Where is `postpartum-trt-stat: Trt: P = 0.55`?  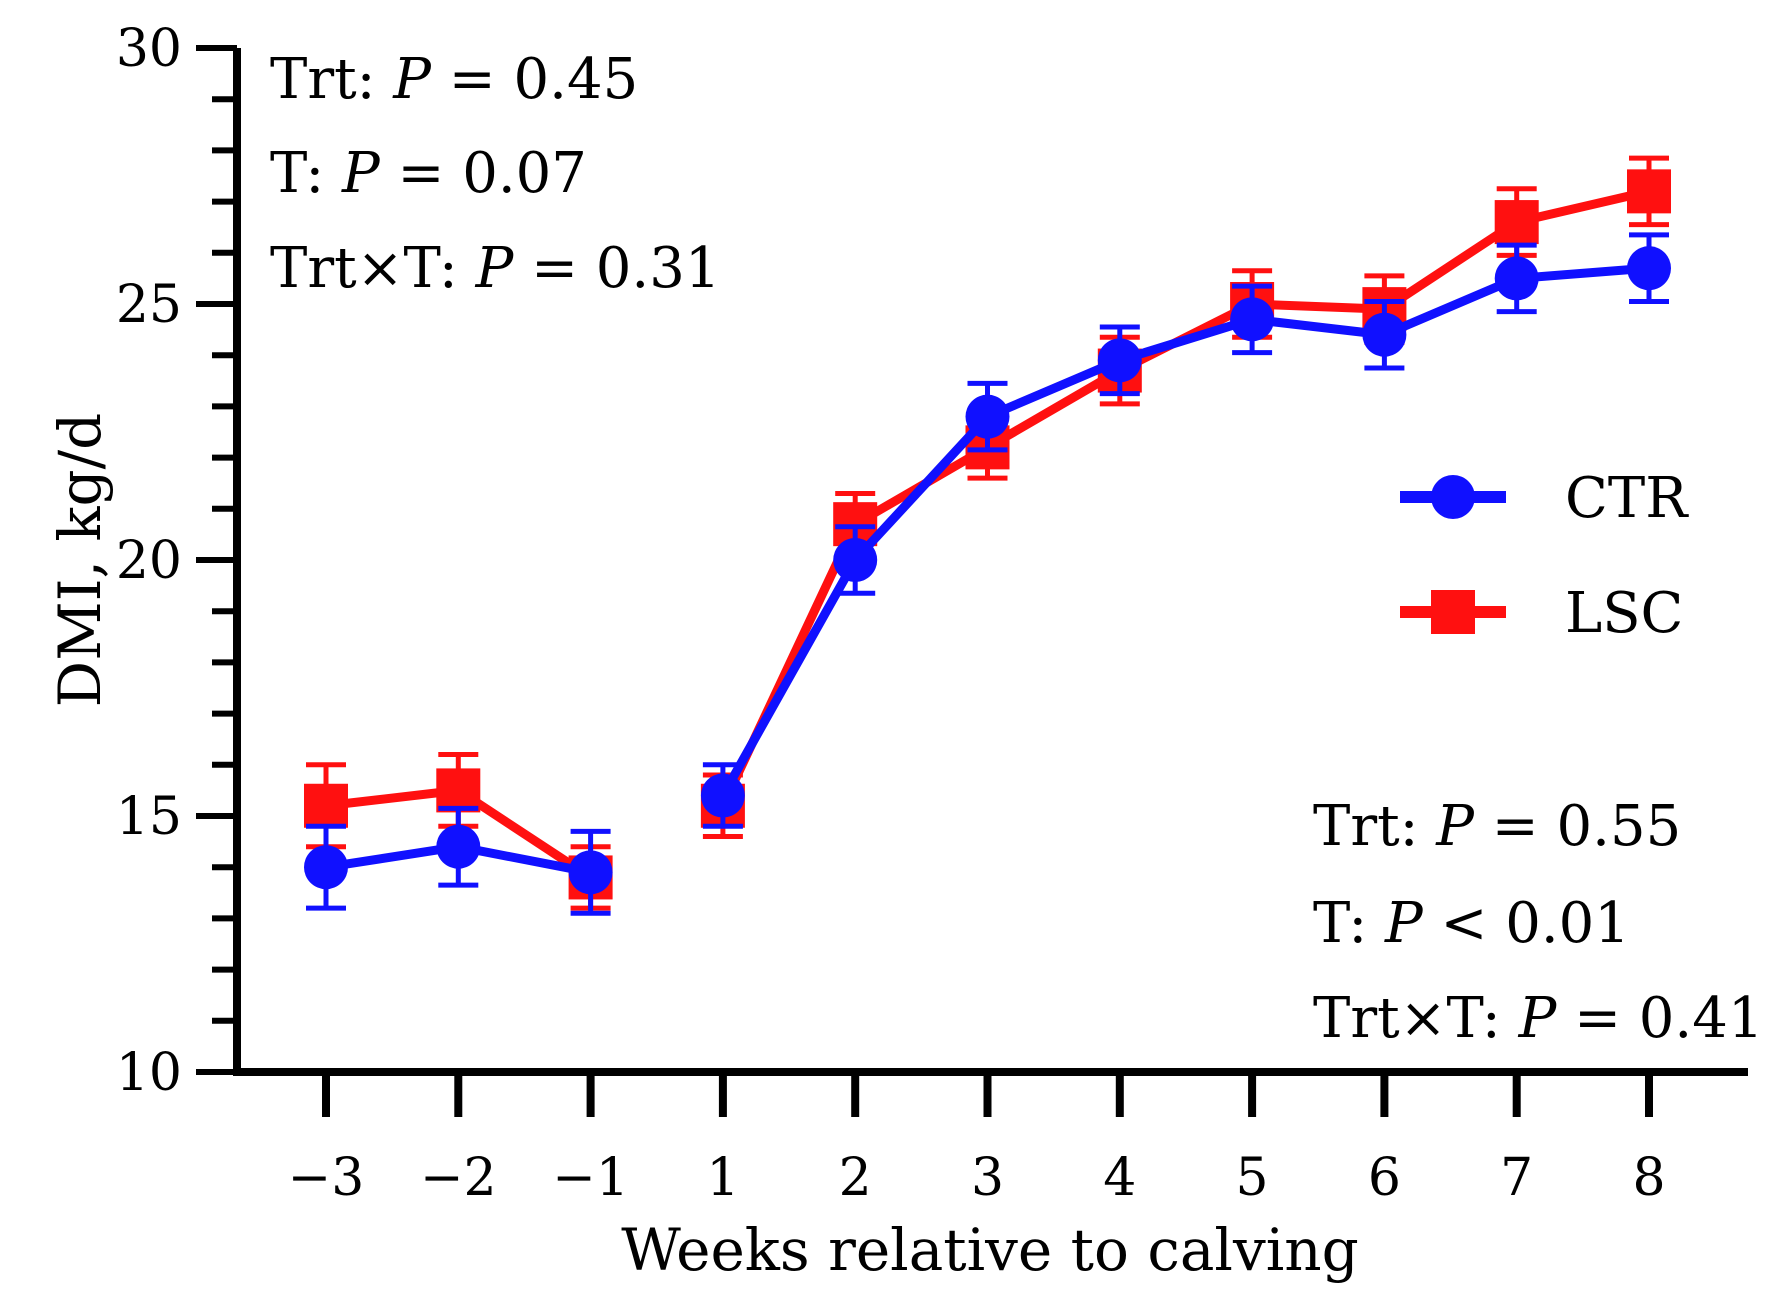 postpartum-trt-stat: Trt: P = 0.55 is located at coordinates (1497, 826).